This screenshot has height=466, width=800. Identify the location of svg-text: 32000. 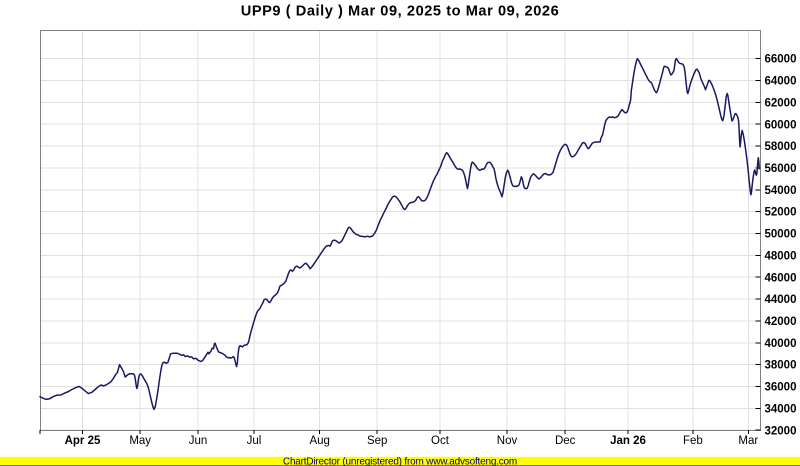
(781, 431).